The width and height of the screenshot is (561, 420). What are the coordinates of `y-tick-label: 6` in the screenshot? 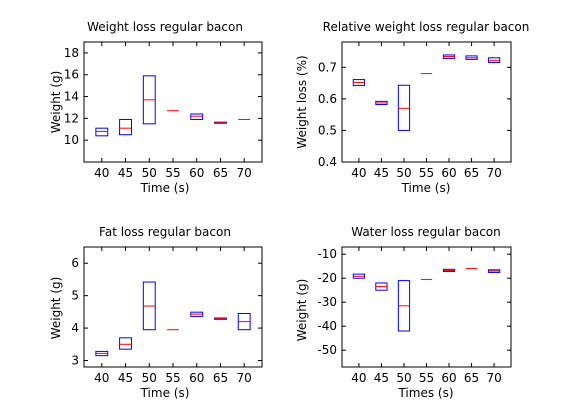 It's located at (75, 263).